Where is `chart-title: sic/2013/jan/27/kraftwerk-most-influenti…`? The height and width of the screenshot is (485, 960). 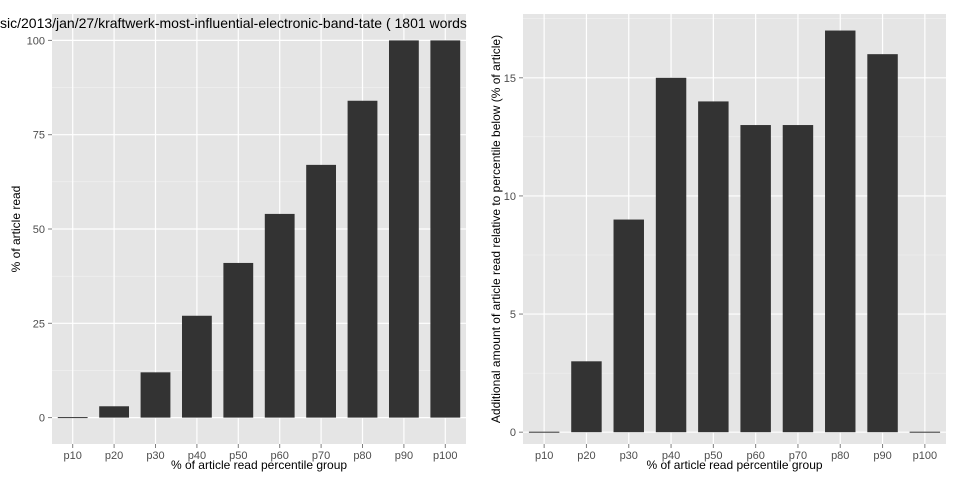
chart-title: sic/2013/jan/27/kraftwerk-most-influenti… is located at coordinates (233, 23).